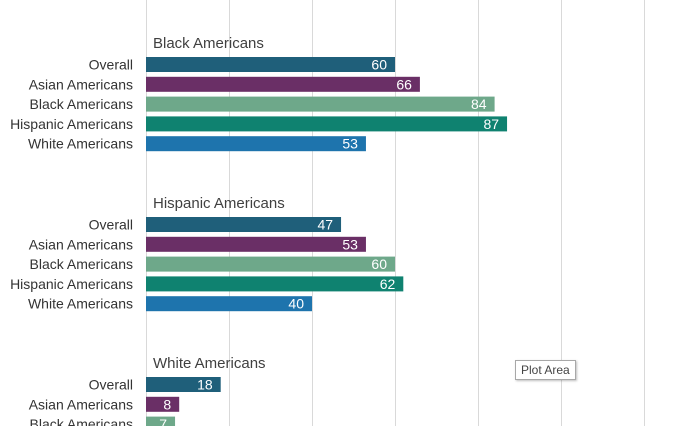 This screenshot has height=426, width=677. Describe the element at coordinates (208, 43) in the screenshot. I see `group-title: Black Americans` at that location.